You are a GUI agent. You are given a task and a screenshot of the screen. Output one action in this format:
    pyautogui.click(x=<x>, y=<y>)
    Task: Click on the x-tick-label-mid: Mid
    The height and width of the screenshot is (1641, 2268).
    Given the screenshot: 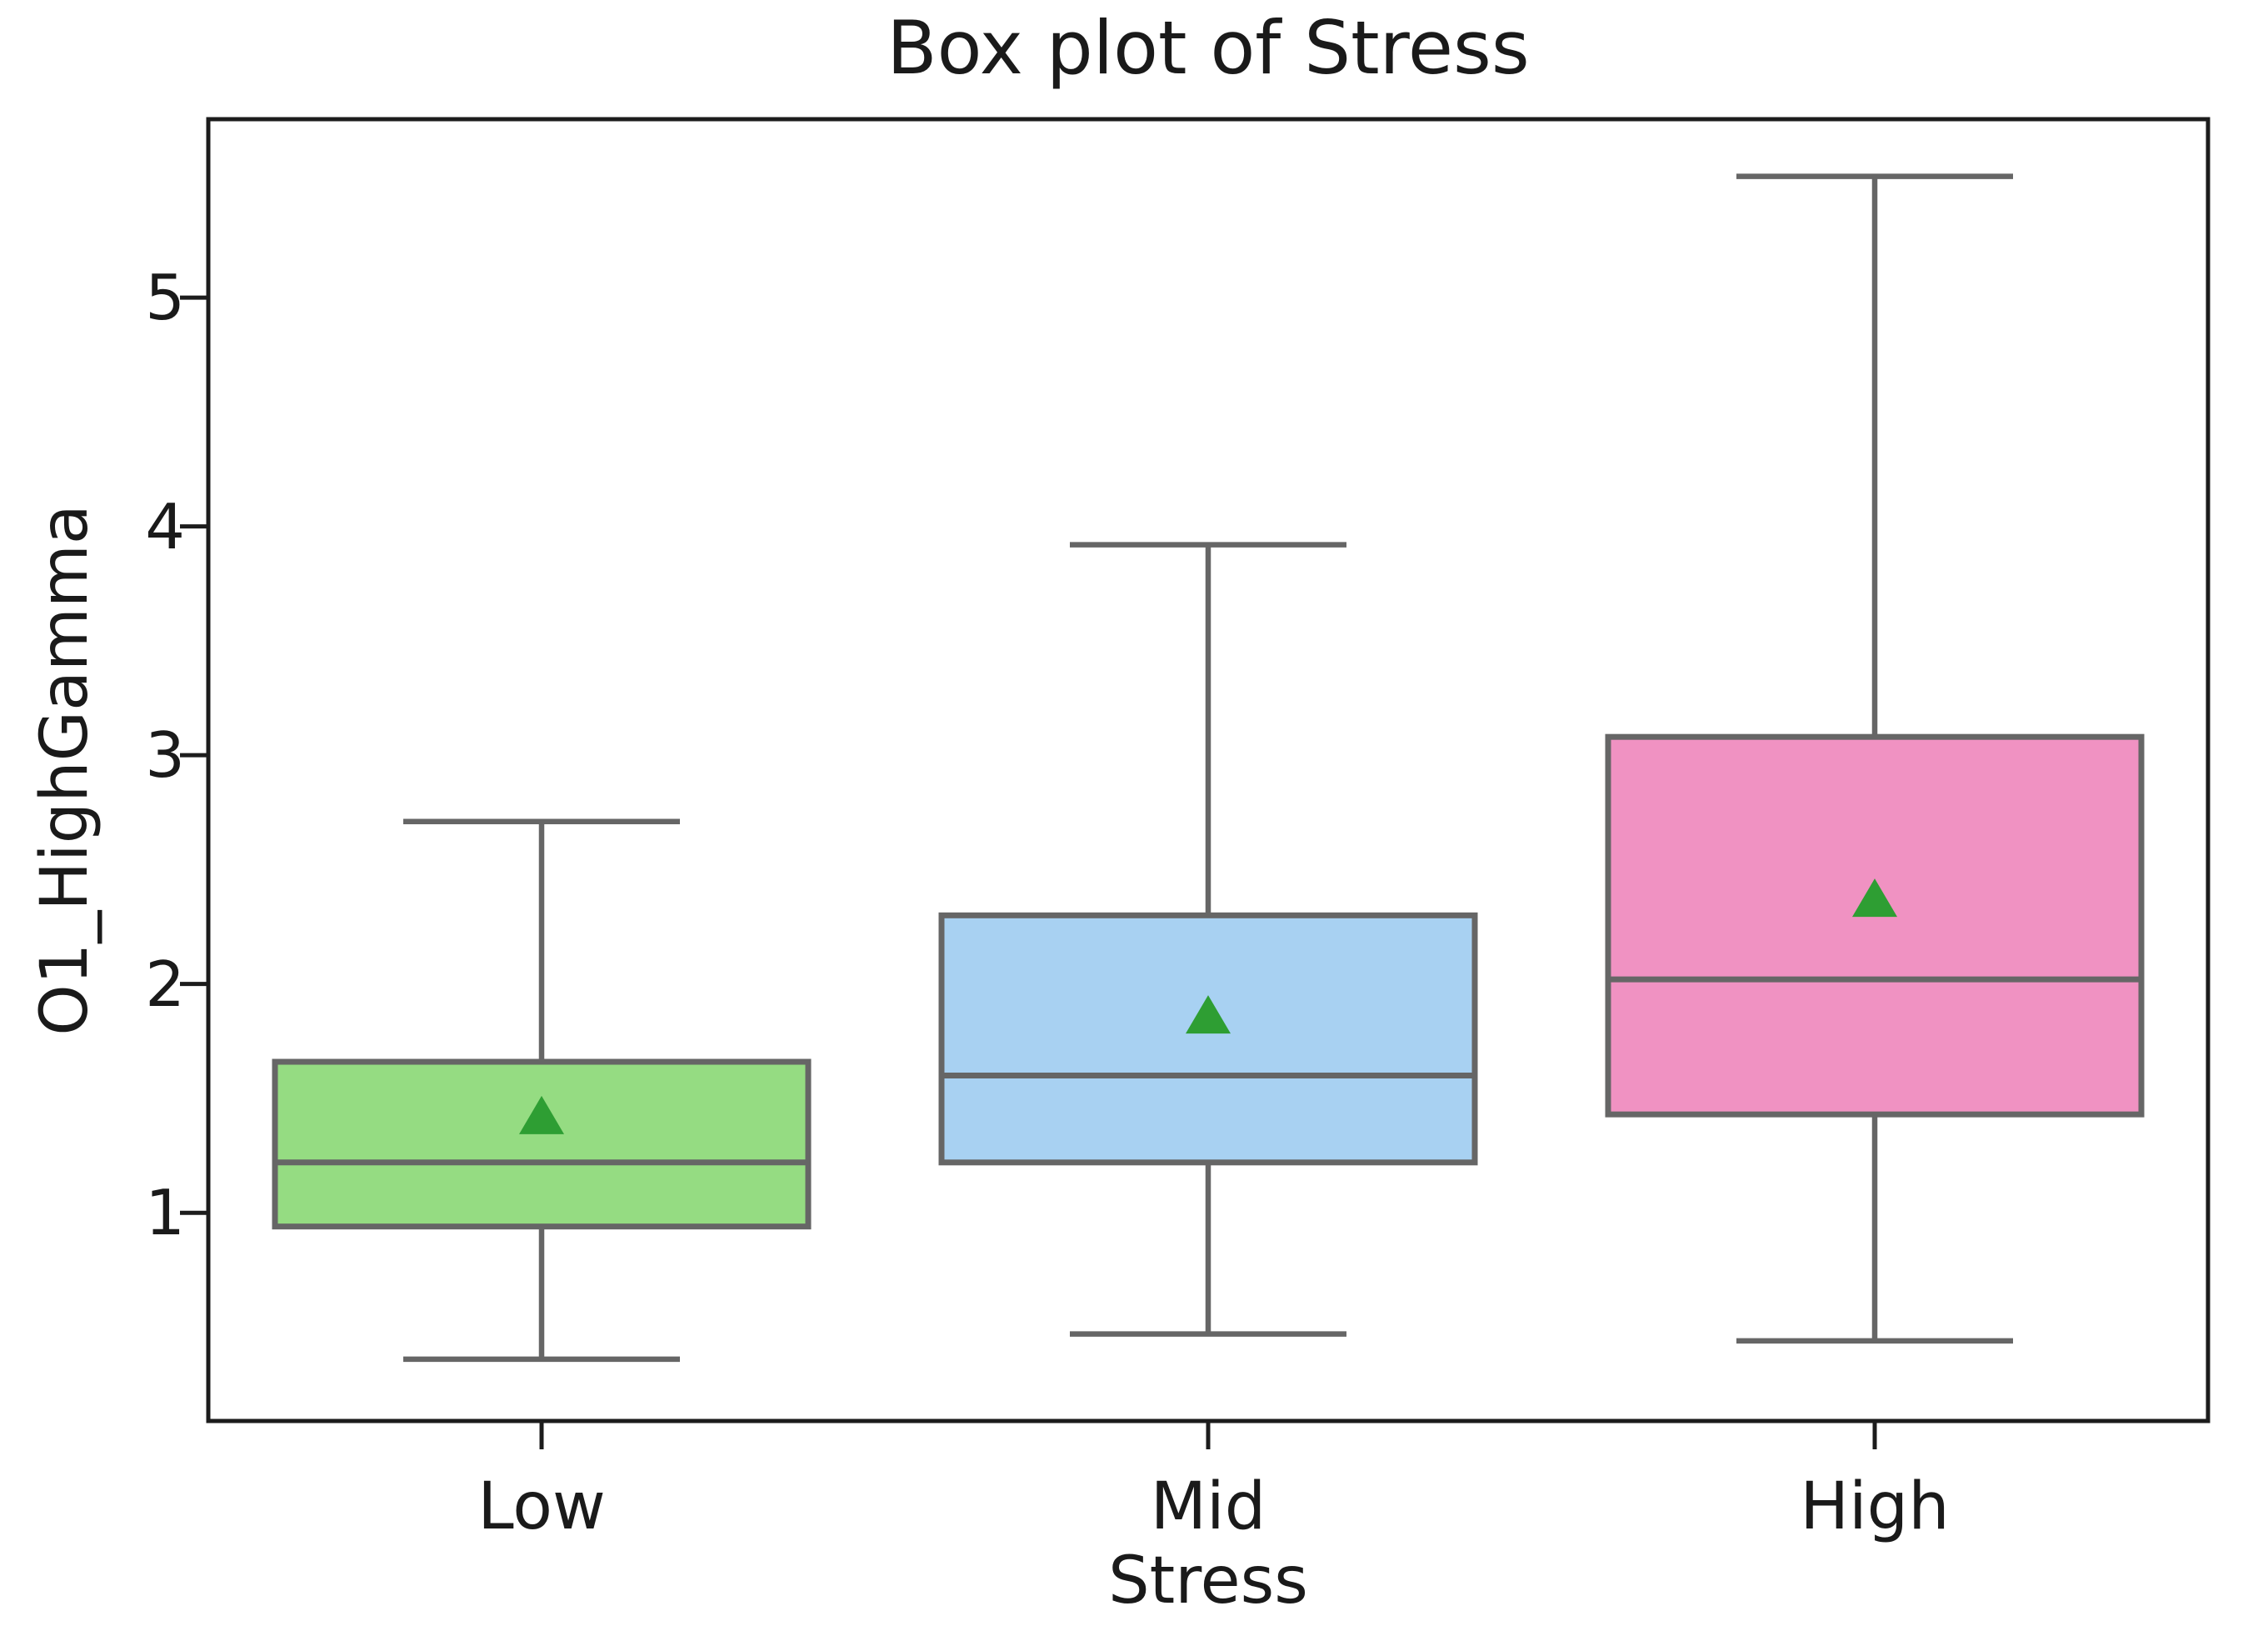 What is the action you would take?
    pyautogui.click(x=1208, y=1506)
    